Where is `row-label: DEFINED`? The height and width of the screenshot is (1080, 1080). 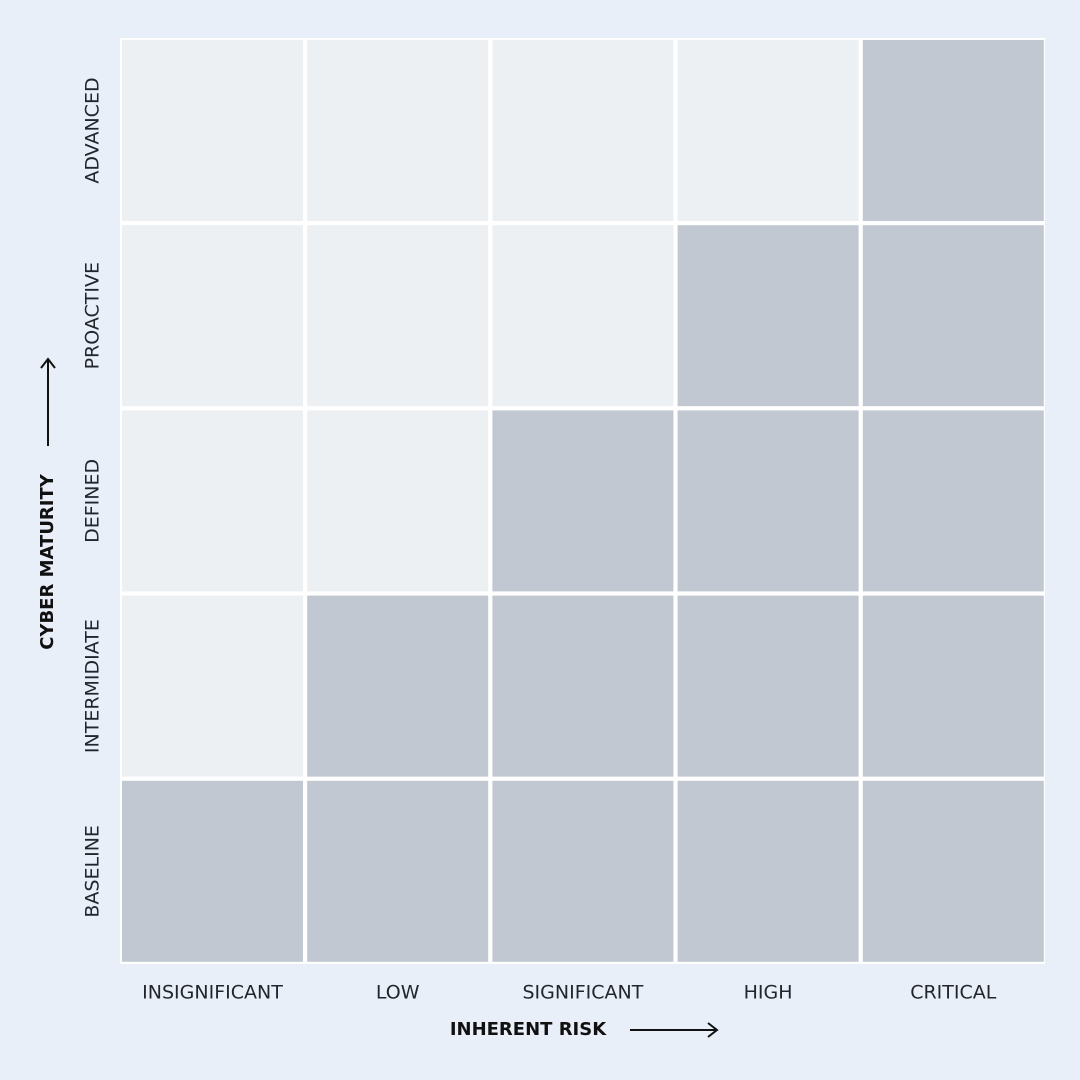 row-label: DEFINED is located at coordinates (93, 501).